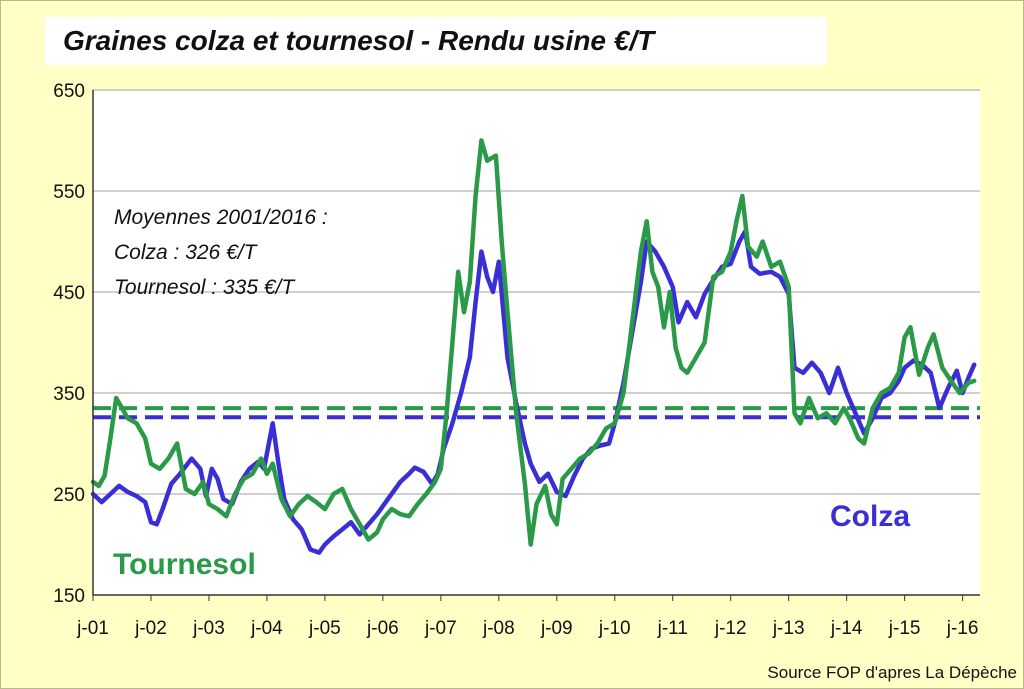 This screenshot has width=1024, height=689. I want to click on x-tick-label-j-10: j-10, so click(614, 628).